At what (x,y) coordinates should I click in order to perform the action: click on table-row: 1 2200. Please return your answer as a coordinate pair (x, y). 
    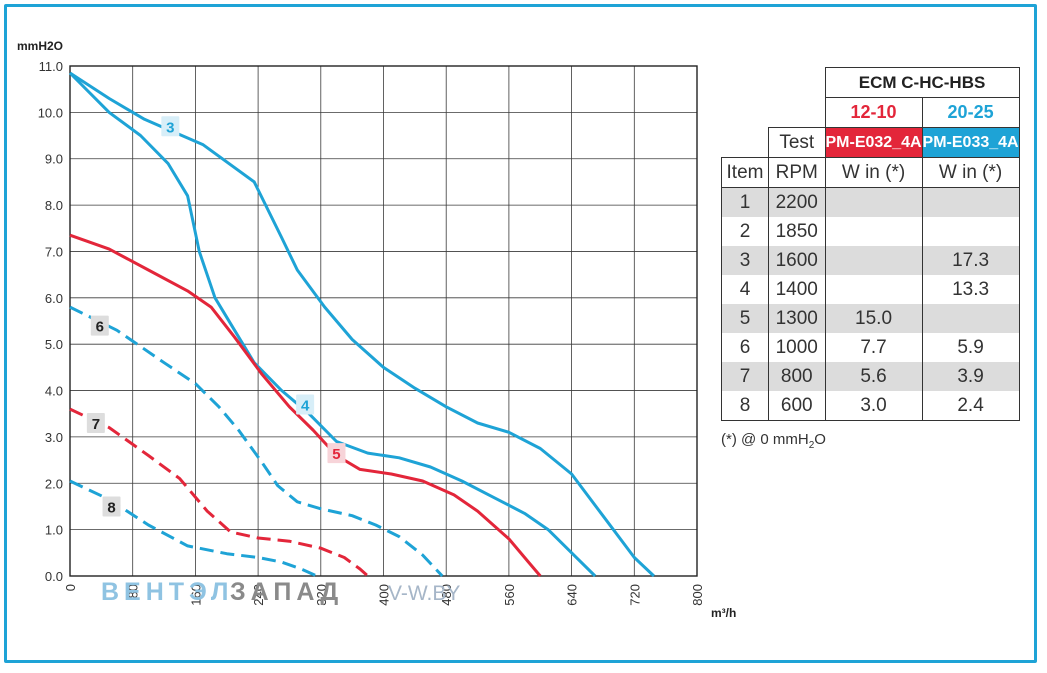
    Looking at the image, I should click on (870, 202).